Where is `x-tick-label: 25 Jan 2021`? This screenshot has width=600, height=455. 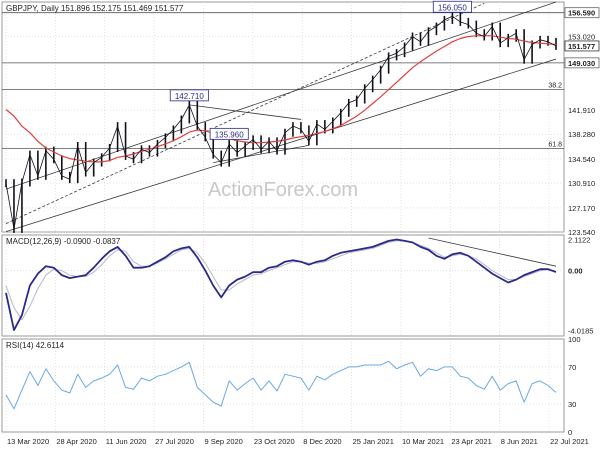
x-tick-label: 25 Jan 2021 is located at coordinates (373, 441).